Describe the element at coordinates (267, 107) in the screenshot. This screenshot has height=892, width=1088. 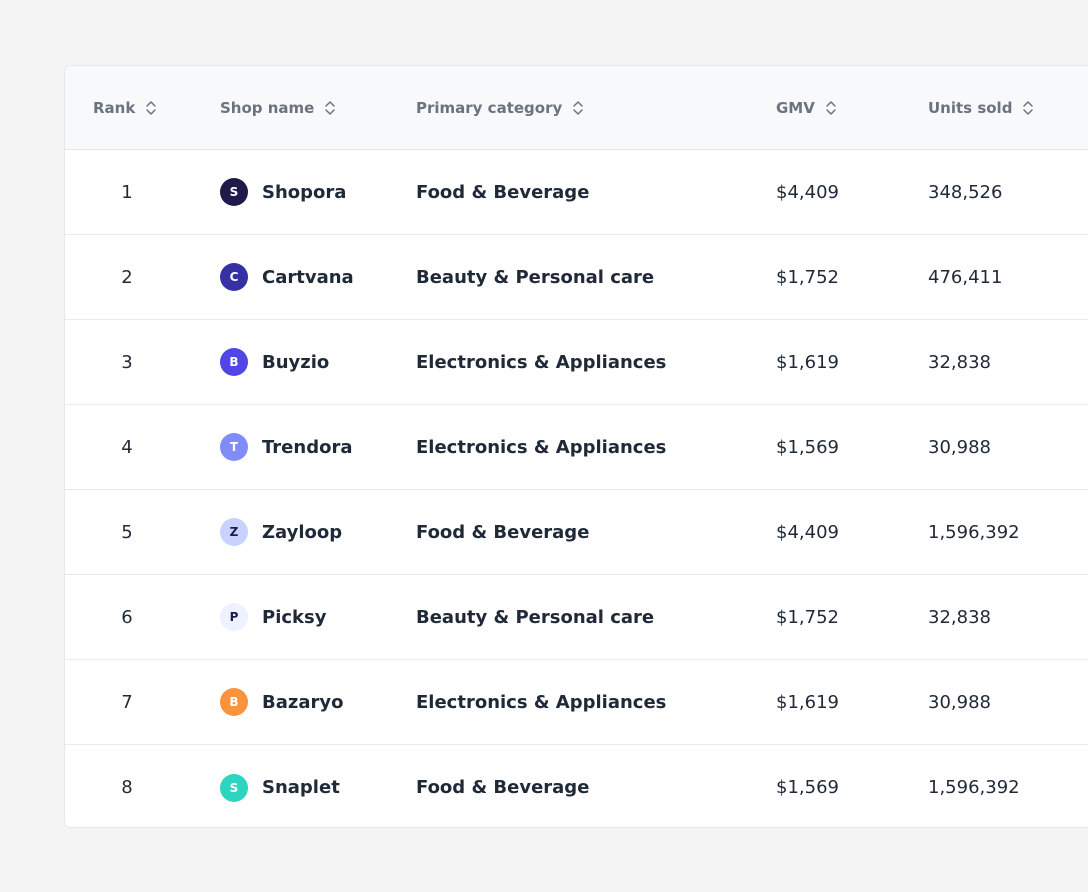
I see `column-header-label: Shop name` at that location.